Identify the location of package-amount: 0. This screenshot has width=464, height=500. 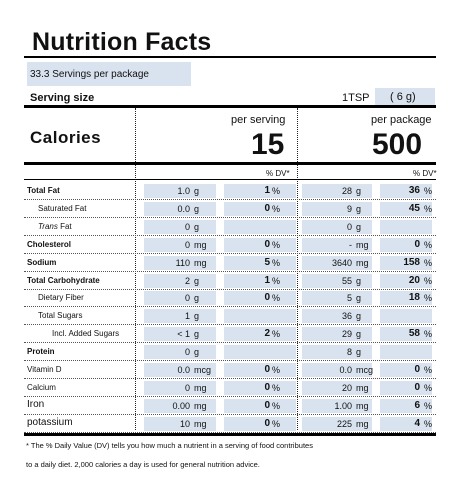
(349, 226).